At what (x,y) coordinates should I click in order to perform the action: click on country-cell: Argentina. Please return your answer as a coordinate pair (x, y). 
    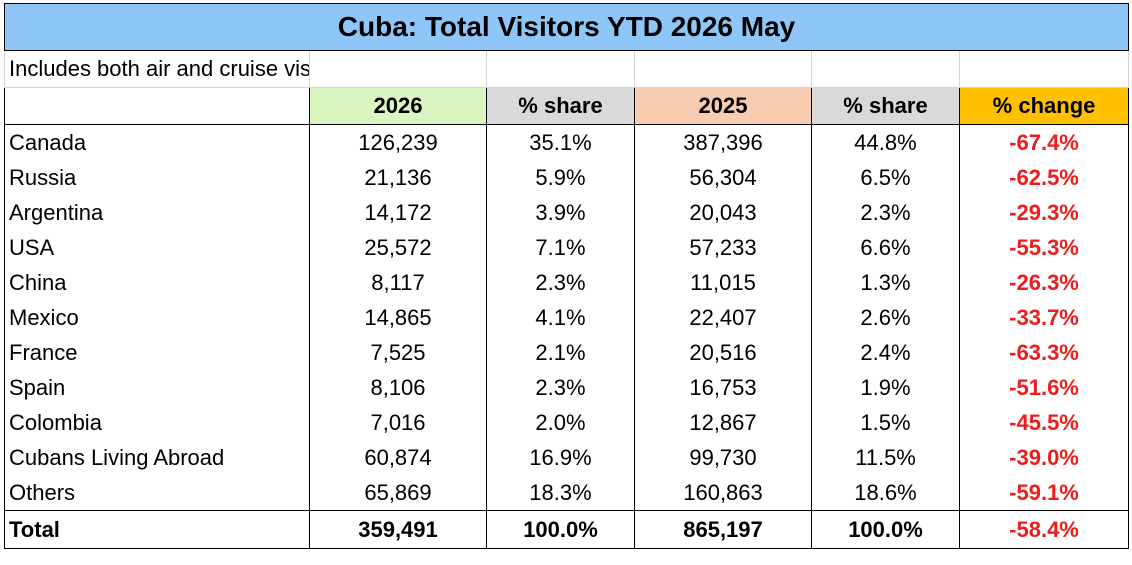
    Looking at the image, I should click on (157, 212).